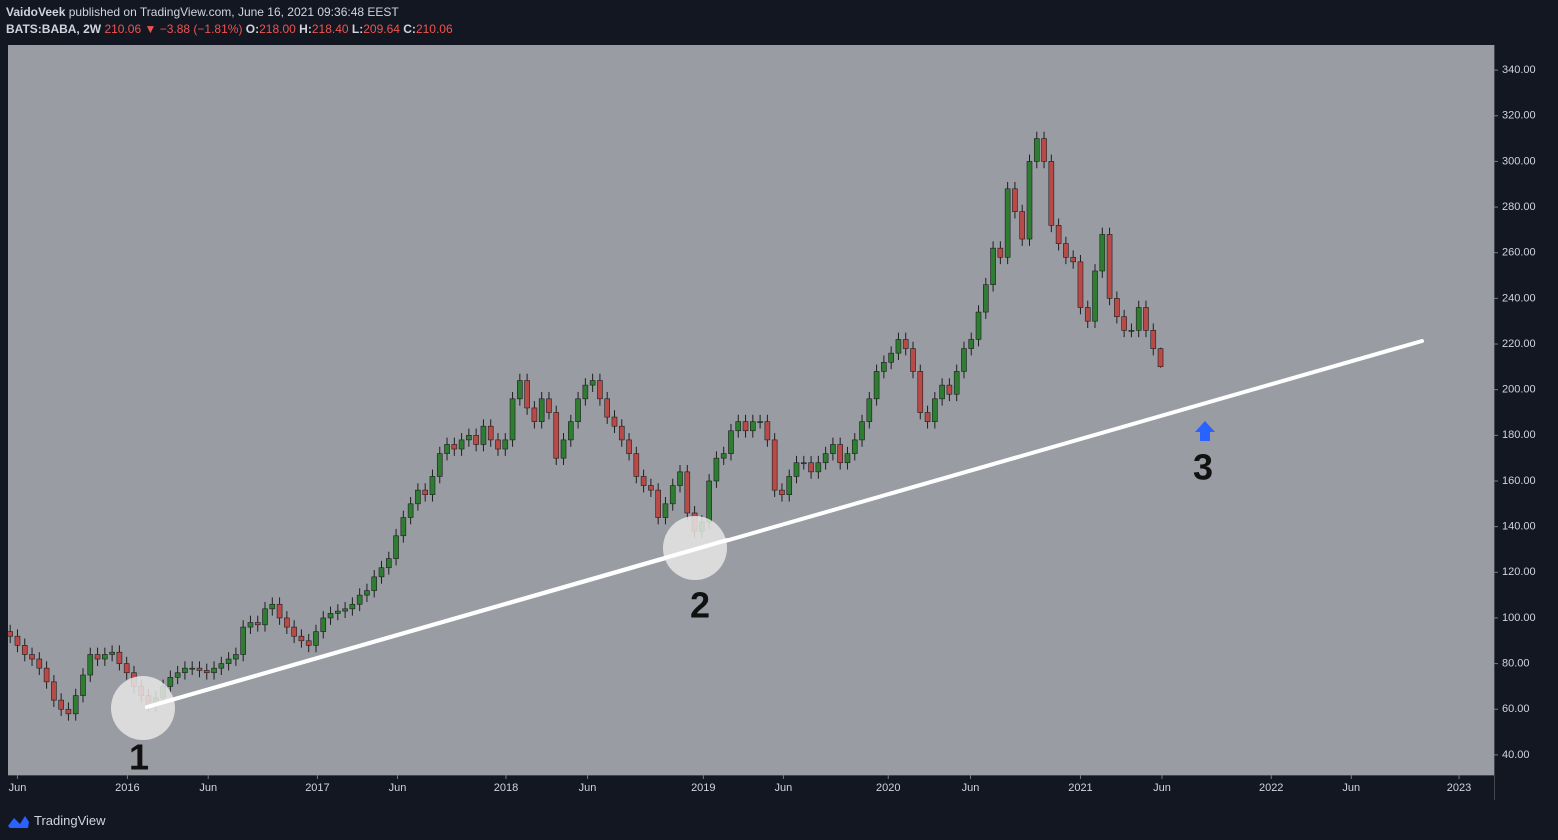 This screenshot has width=1558, height=840. I want to click on symbol: BATS:BABA, 2W, so click(54, 29).